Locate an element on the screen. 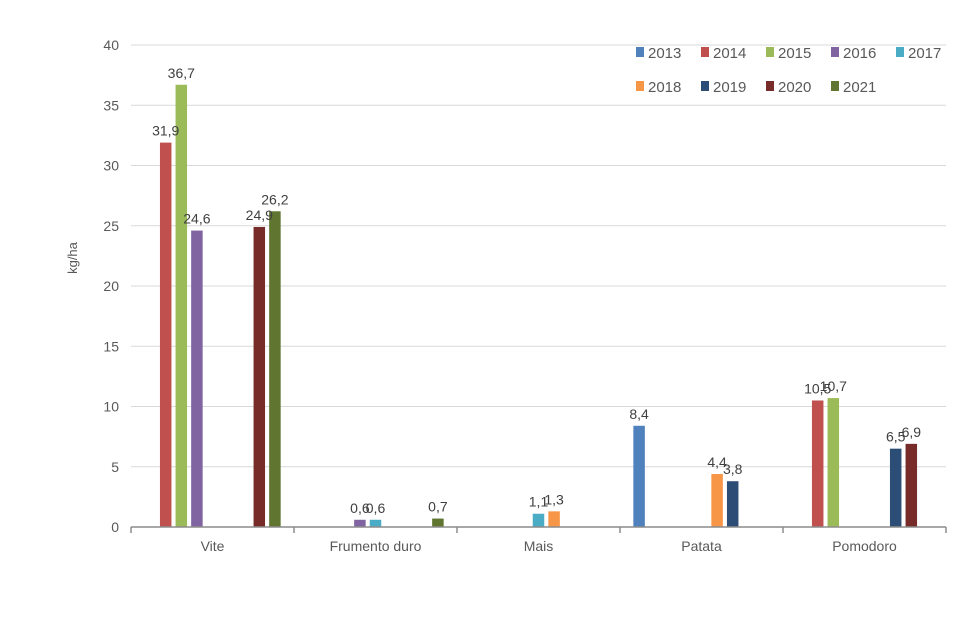 The width and height of the screenshot is (976, 636). y-tick-label: 30 is located at coordinates (111, 166).